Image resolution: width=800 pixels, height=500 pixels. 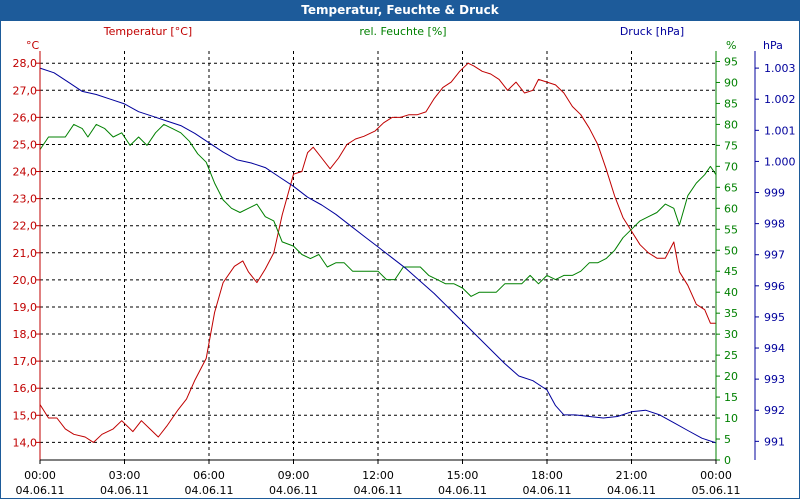 What do you see at coordinates (25, 334) in the screenshot?
I see `temperature-tick-label: 18,0` at bounding box center [25, 334].